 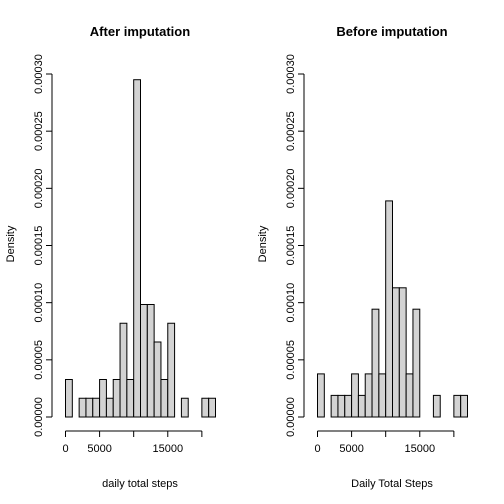 What do you see at coordinates (140, 31) in the screenshot?
I see `chart-title: After imputation` at bounding box center [140, 31].